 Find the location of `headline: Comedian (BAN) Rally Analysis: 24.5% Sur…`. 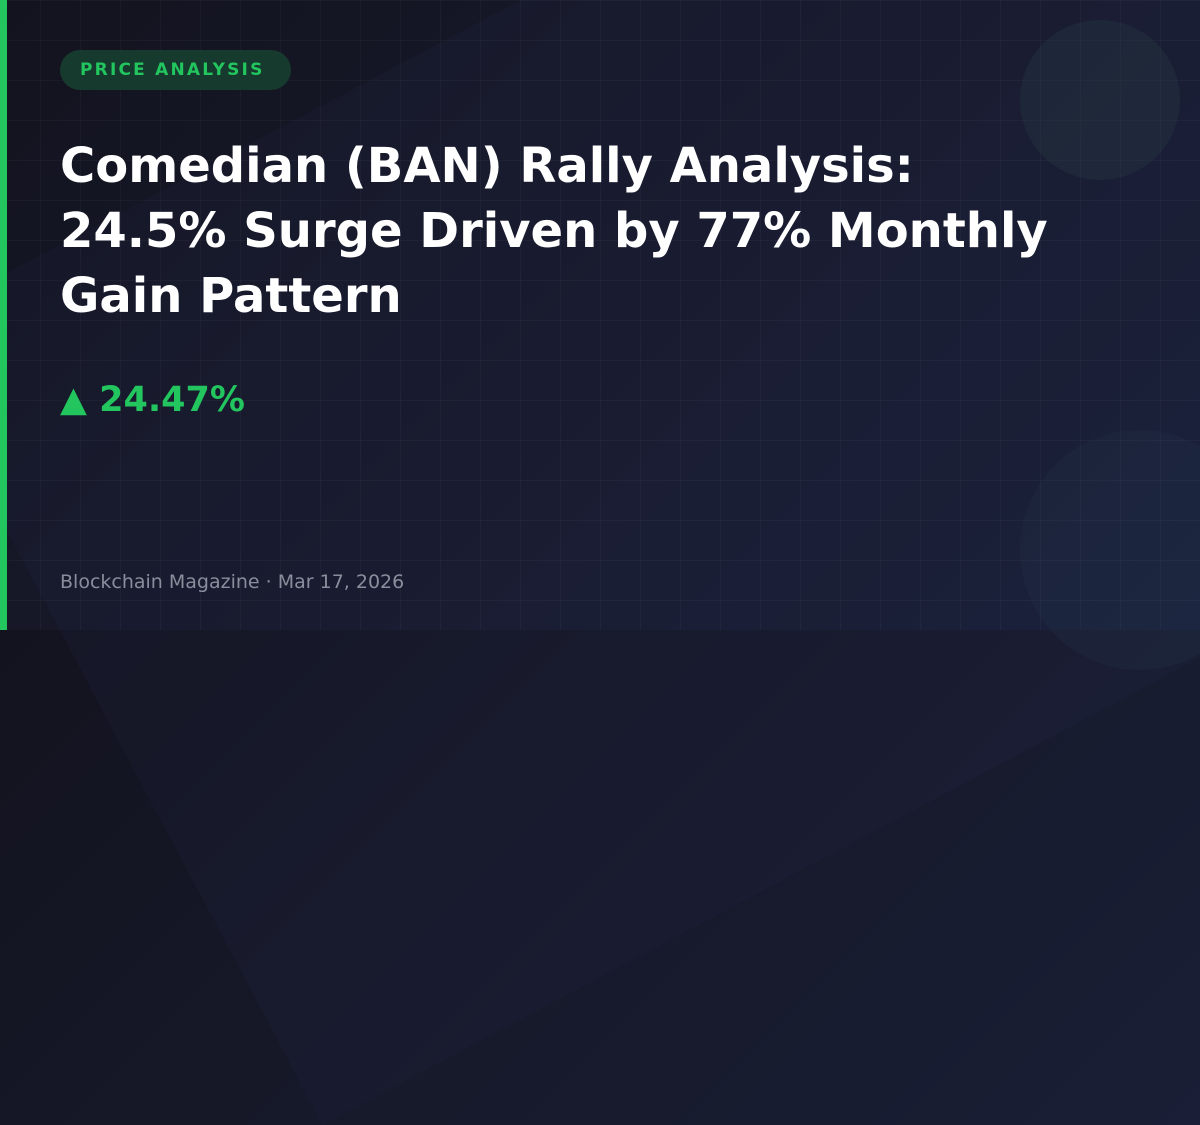

headline: Comedian (BAN) Rally Analysis: 24.5% Sur… is located at coordinates (554, 231).